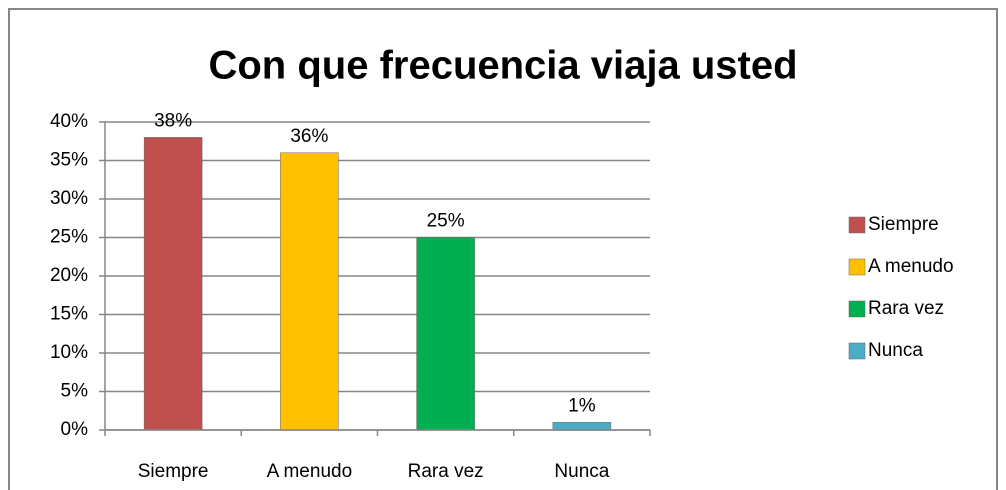 The image size is (1006, 490). I want to click on x-tick-label: Nunca, so click(581, 471).